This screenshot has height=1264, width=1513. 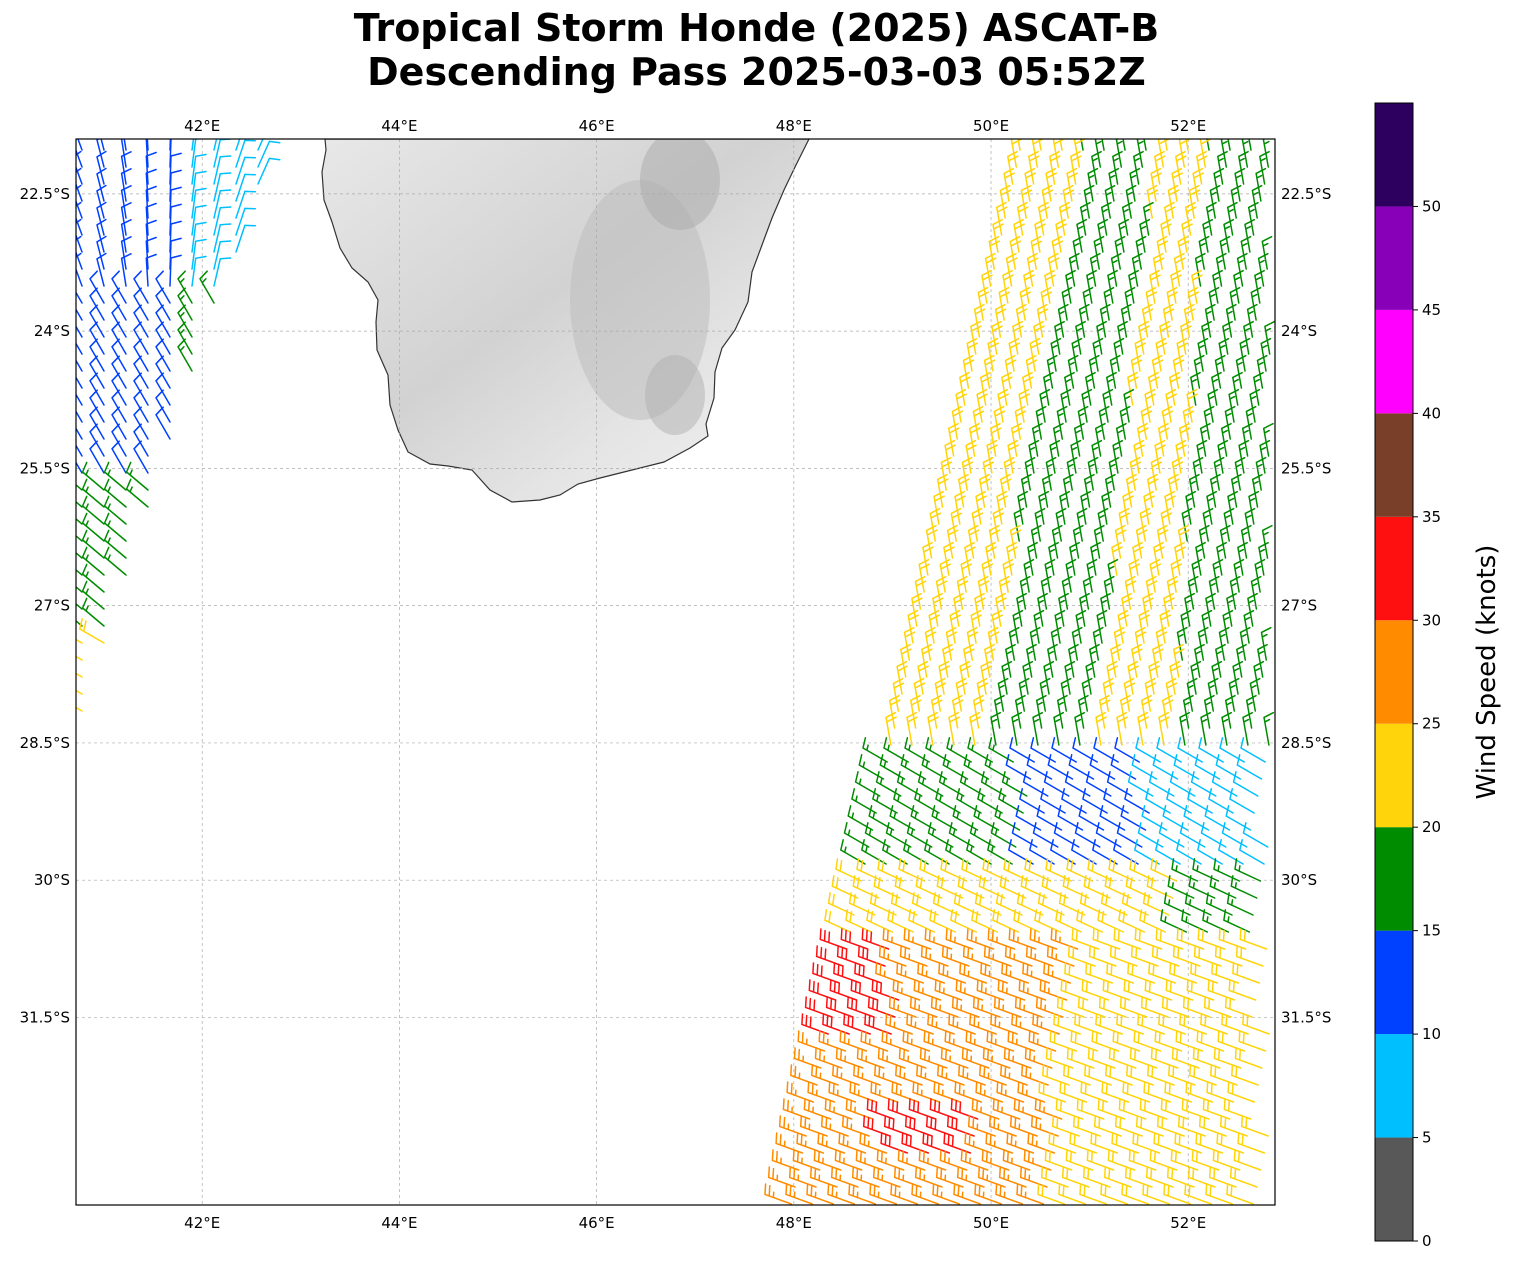 I want to click on colorbar-tick-label: 10, so click(x=1431, y=1034).